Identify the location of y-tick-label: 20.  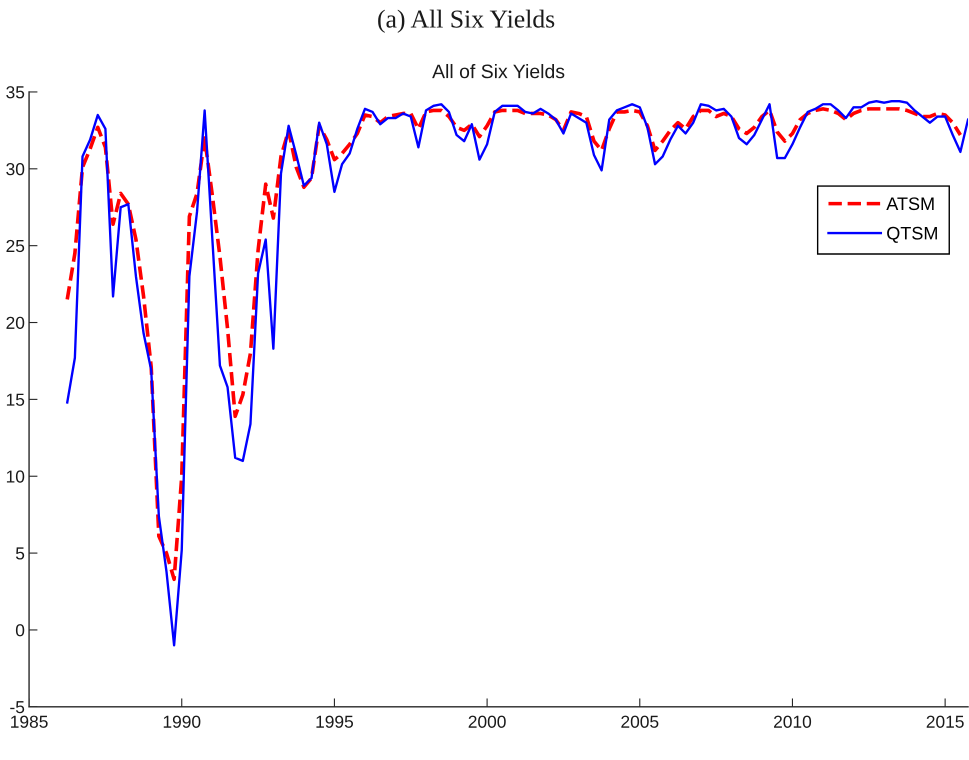
(15, 322).